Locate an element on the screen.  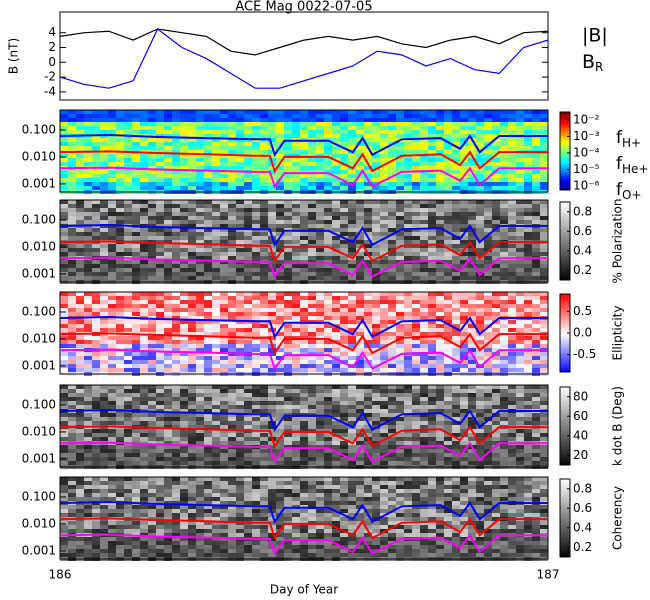
colorbar-tick-label: 10⁻⁵ is located at coordinates (586, 169).